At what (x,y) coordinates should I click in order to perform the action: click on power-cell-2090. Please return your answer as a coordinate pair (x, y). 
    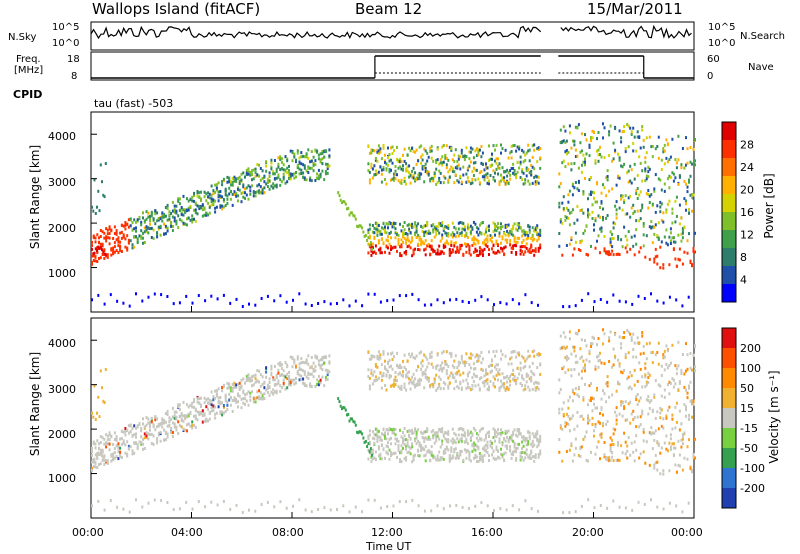
    Looking at the image, I should click on (639, 157).